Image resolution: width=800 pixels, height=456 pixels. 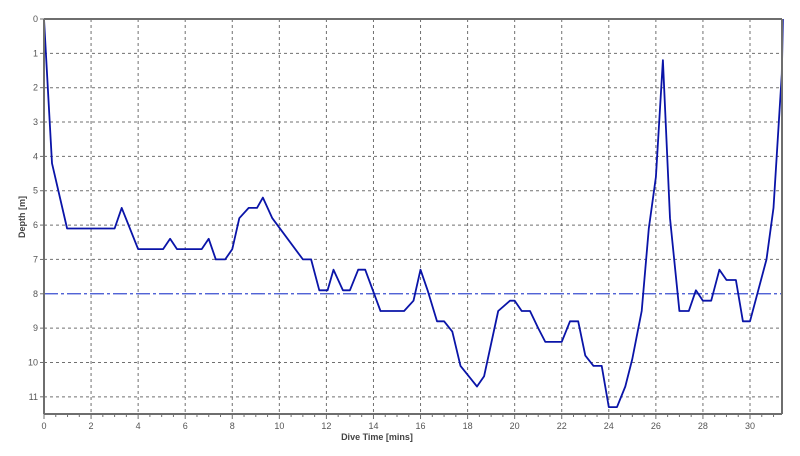 I want to click on y-tick-label: 1, so click(x=35, y=53).